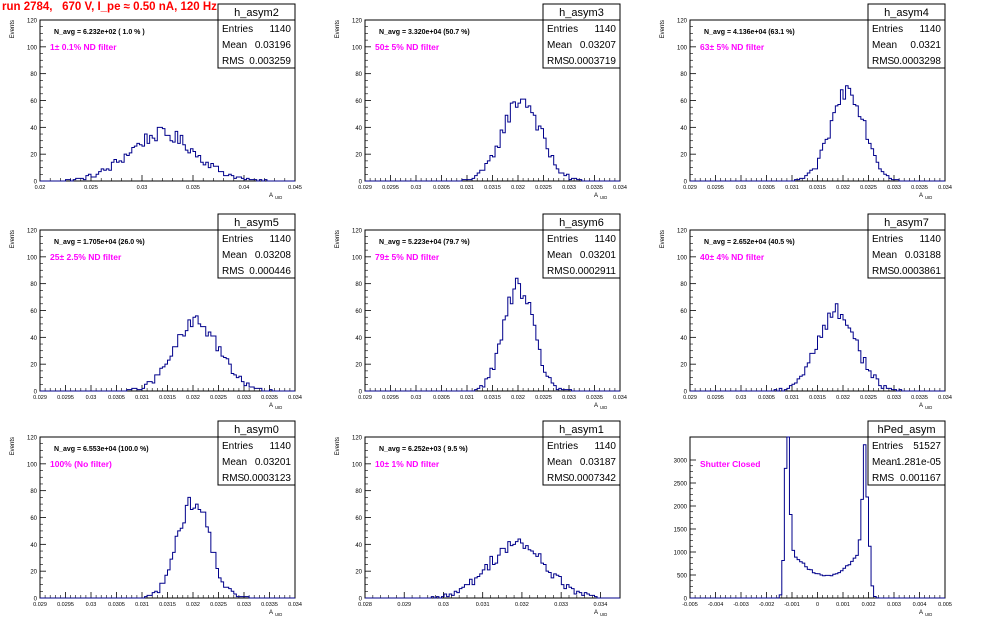 The width and height of the screenshot is (996, 622). What do you see at coordinates (273, 45) in the screenshot?
I see `stats-value-mean: 0.03196` at bounding box center [273, 45].